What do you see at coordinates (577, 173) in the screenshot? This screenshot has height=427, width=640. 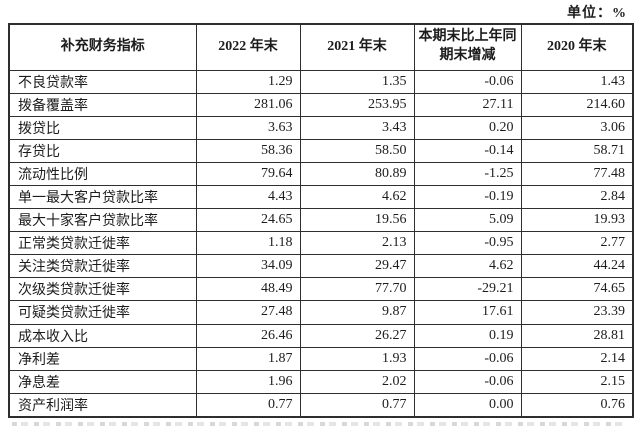 I see `cell-value: 77.48` at bounding box center [577, 173].